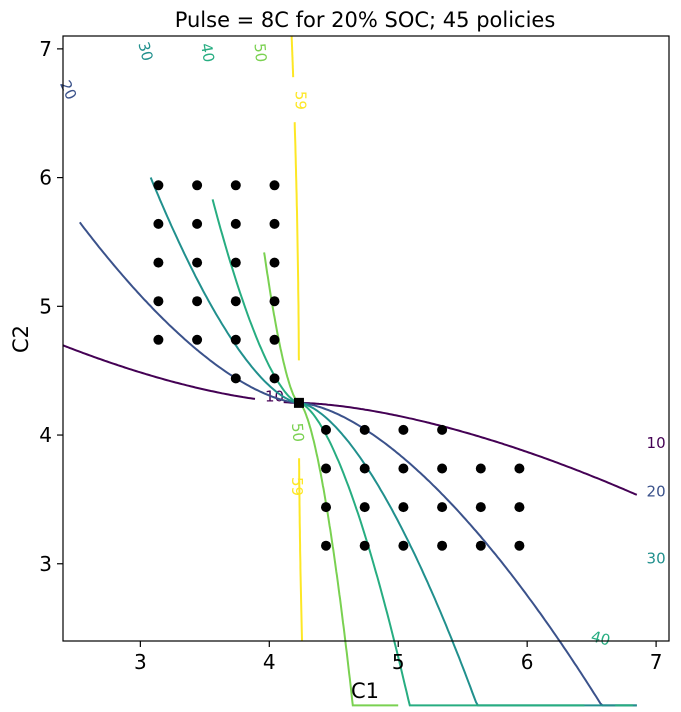 The height and width of the screenshot is (712, 681). I want to click on y-axis-label: C2, so click(21, 339).